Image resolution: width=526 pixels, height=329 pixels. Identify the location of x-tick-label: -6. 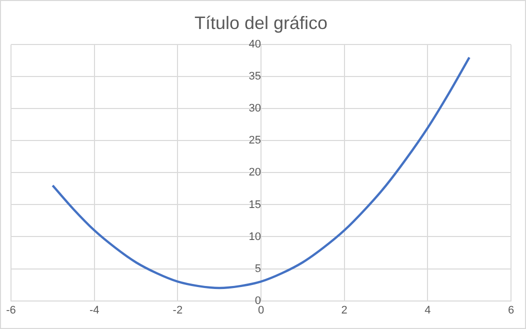
(11, 310).